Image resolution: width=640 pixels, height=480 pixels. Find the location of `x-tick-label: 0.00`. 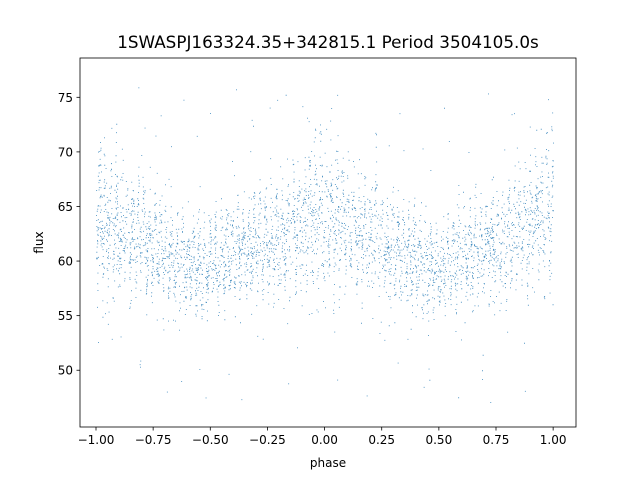

x-tick-label: 0.00 is located at coordinates (324, 440).